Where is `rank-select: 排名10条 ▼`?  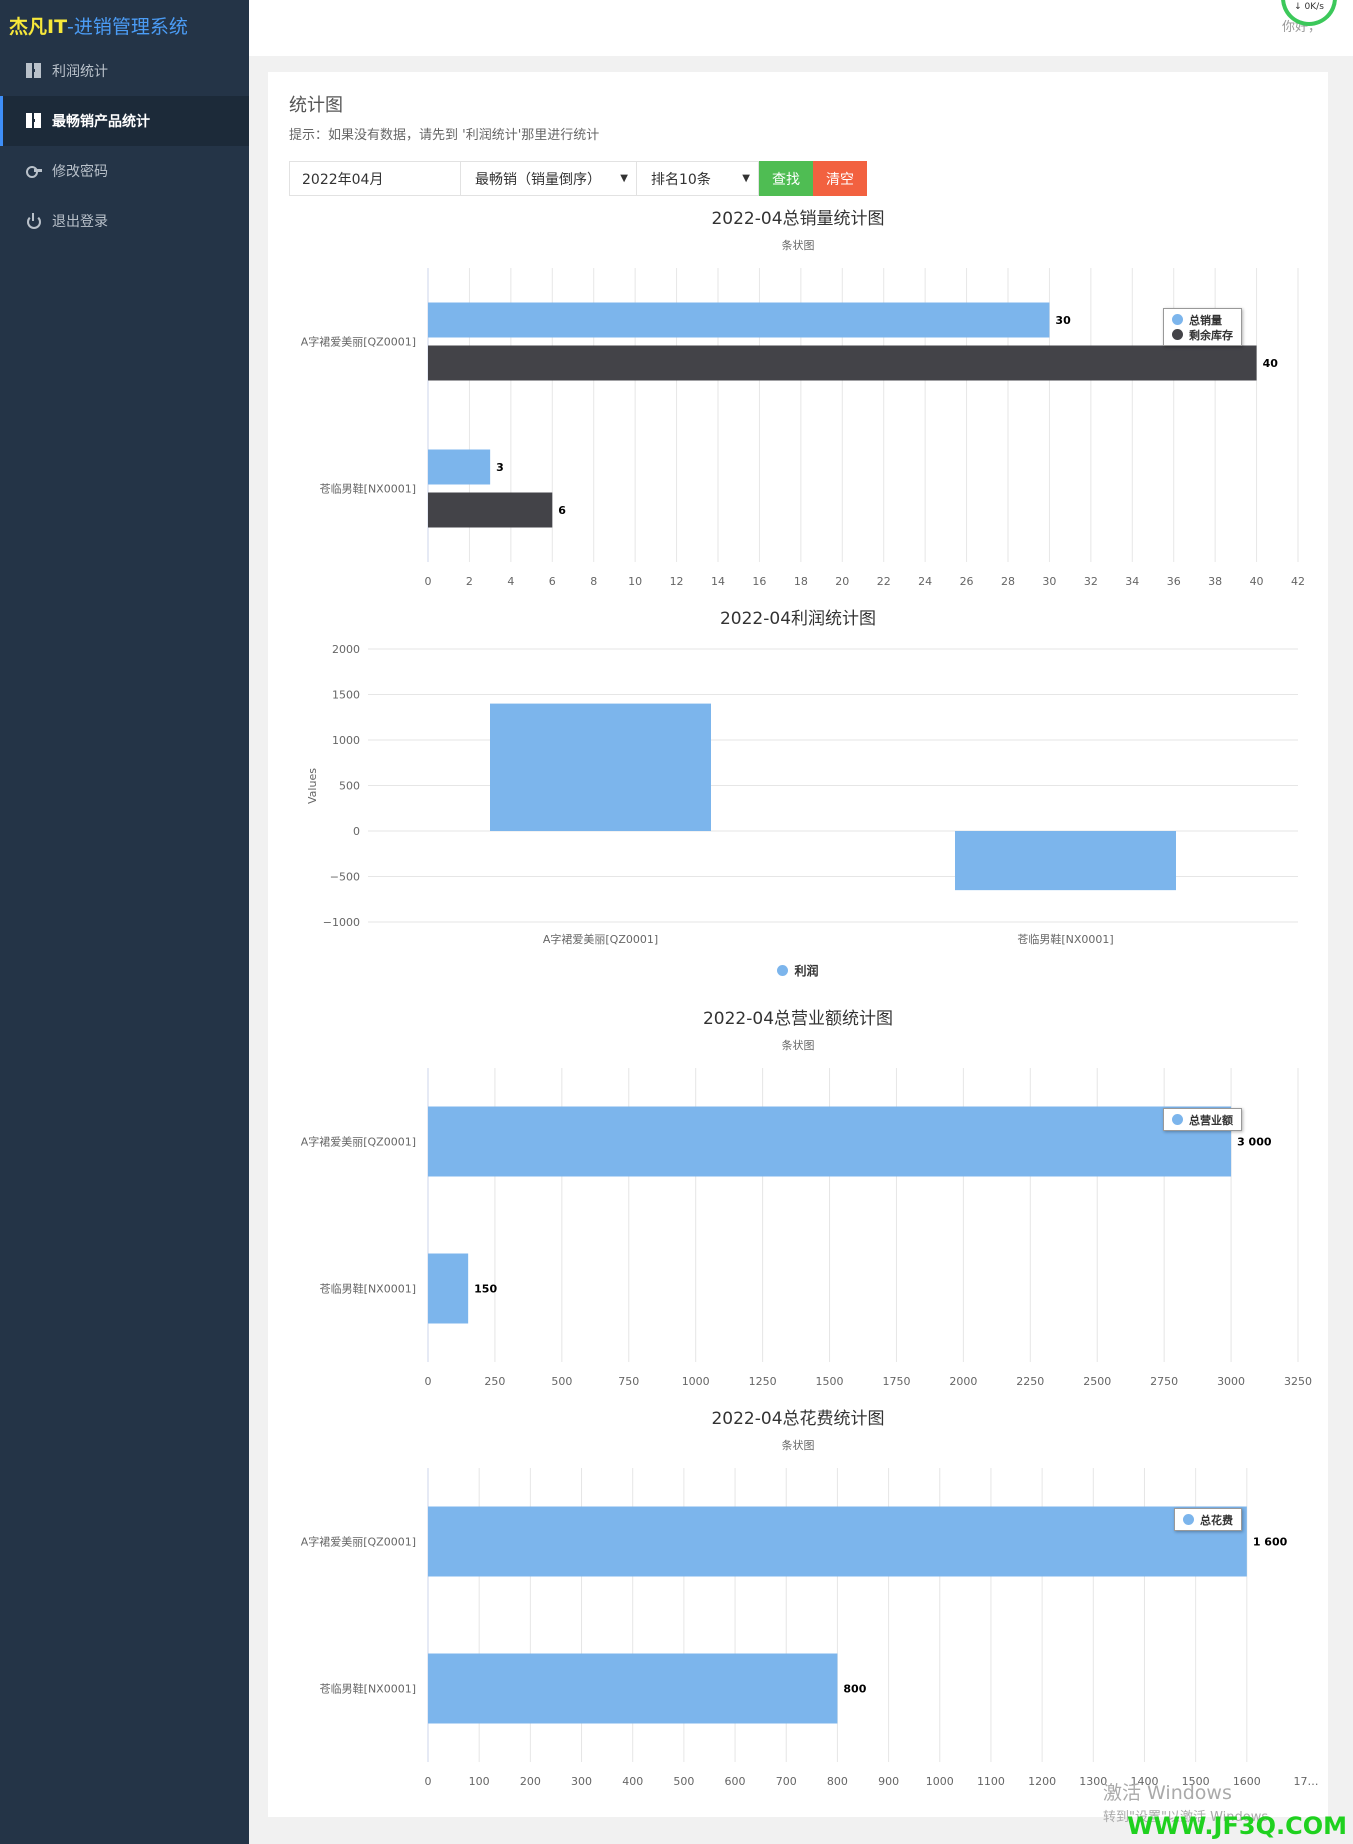 rank-select: 排名10条 ▼ is located at coordinates (698, 178).